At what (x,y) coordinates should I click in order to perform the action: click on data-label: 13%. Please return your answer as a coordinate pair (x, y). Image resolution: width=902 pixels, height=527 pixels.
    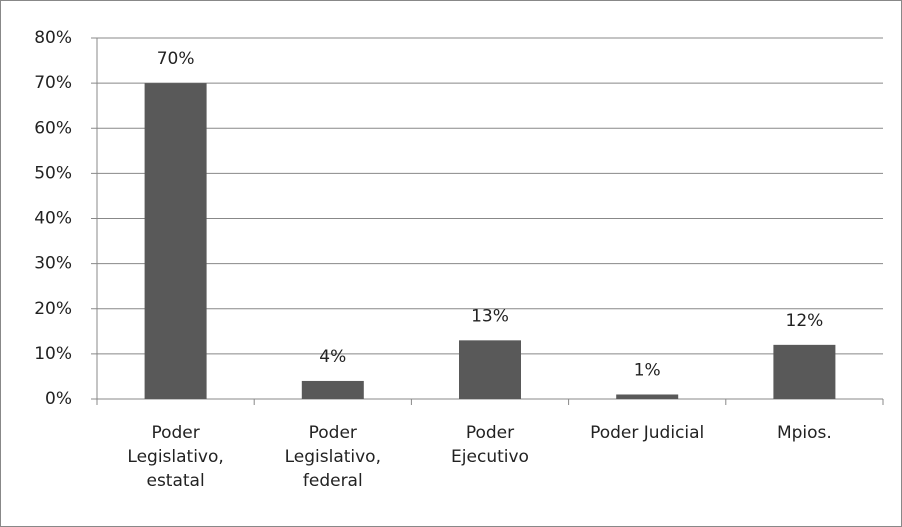
    Looking at the image, I should click on (490, 316).